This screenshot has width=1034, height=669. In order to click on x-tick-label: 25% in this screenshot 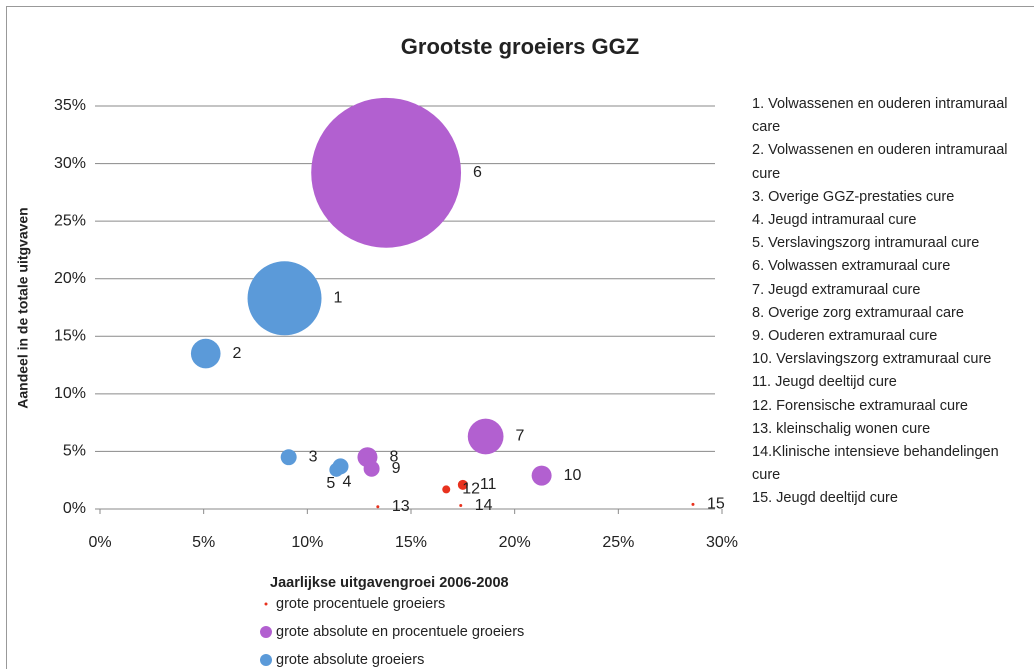, I will do `click(618, 542)`.